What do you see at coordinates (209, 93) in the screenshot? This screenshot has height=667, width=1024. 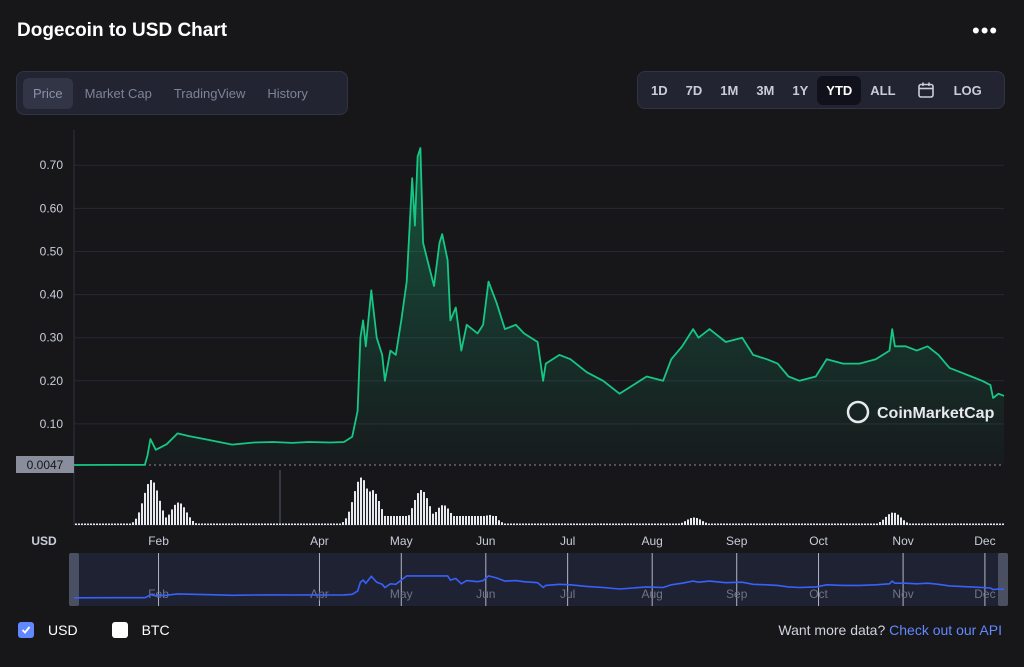 I see `tab-tradingview: TradingView` at bounding box center [209, 93].